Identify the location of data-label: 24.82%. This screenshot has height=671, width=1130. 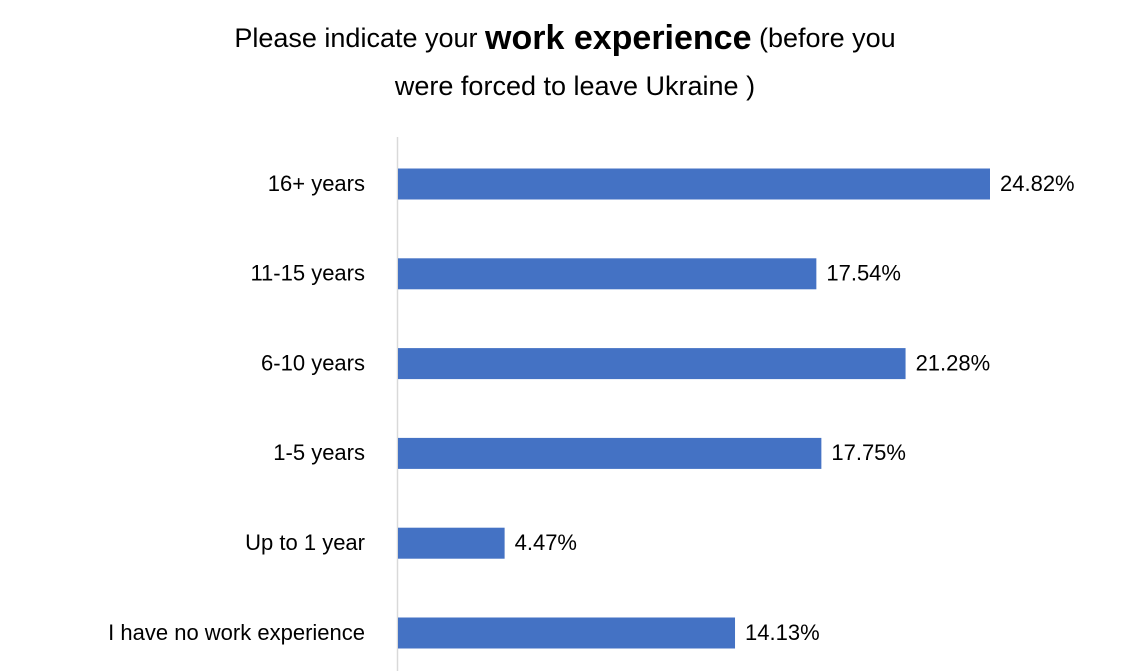
(1037, 183).